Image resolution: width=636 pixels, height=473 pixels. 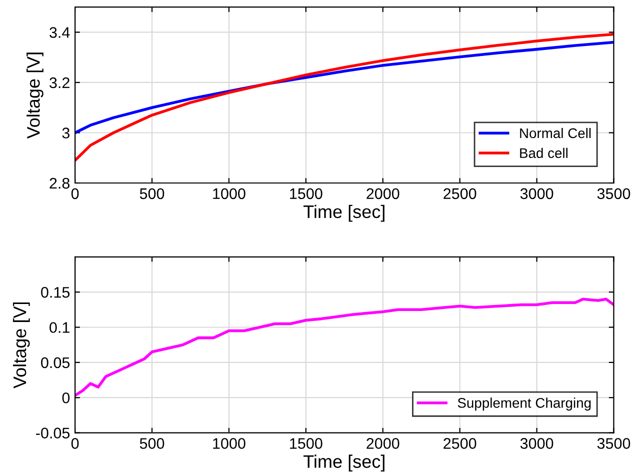 What do you see at coordinates (55, 292) in the screenshot?
I see `y-tick-label: 0.15` at bounding box center [55, 292].